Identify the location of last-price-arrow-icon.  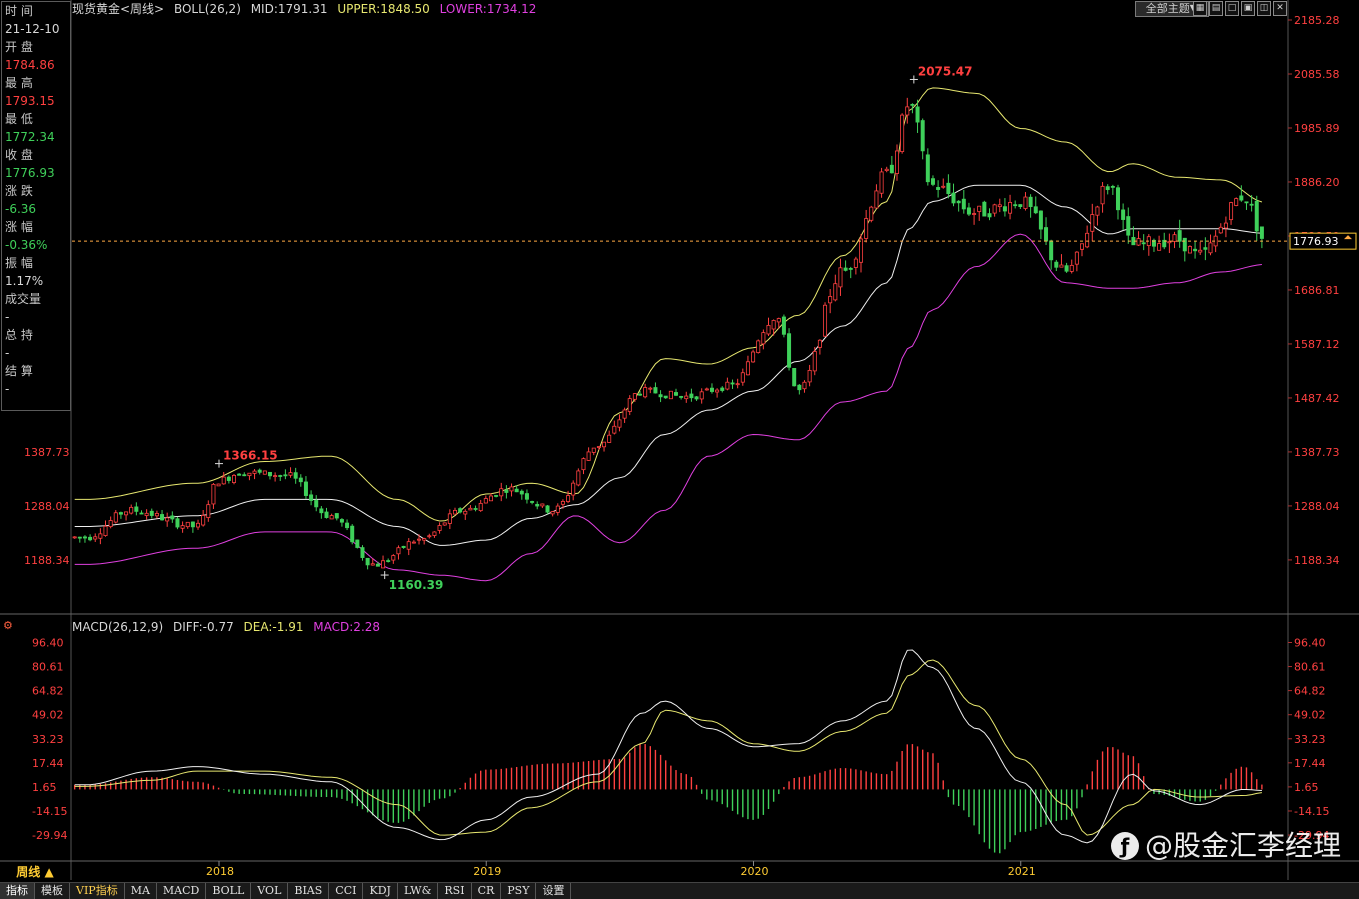
(1348, 237).